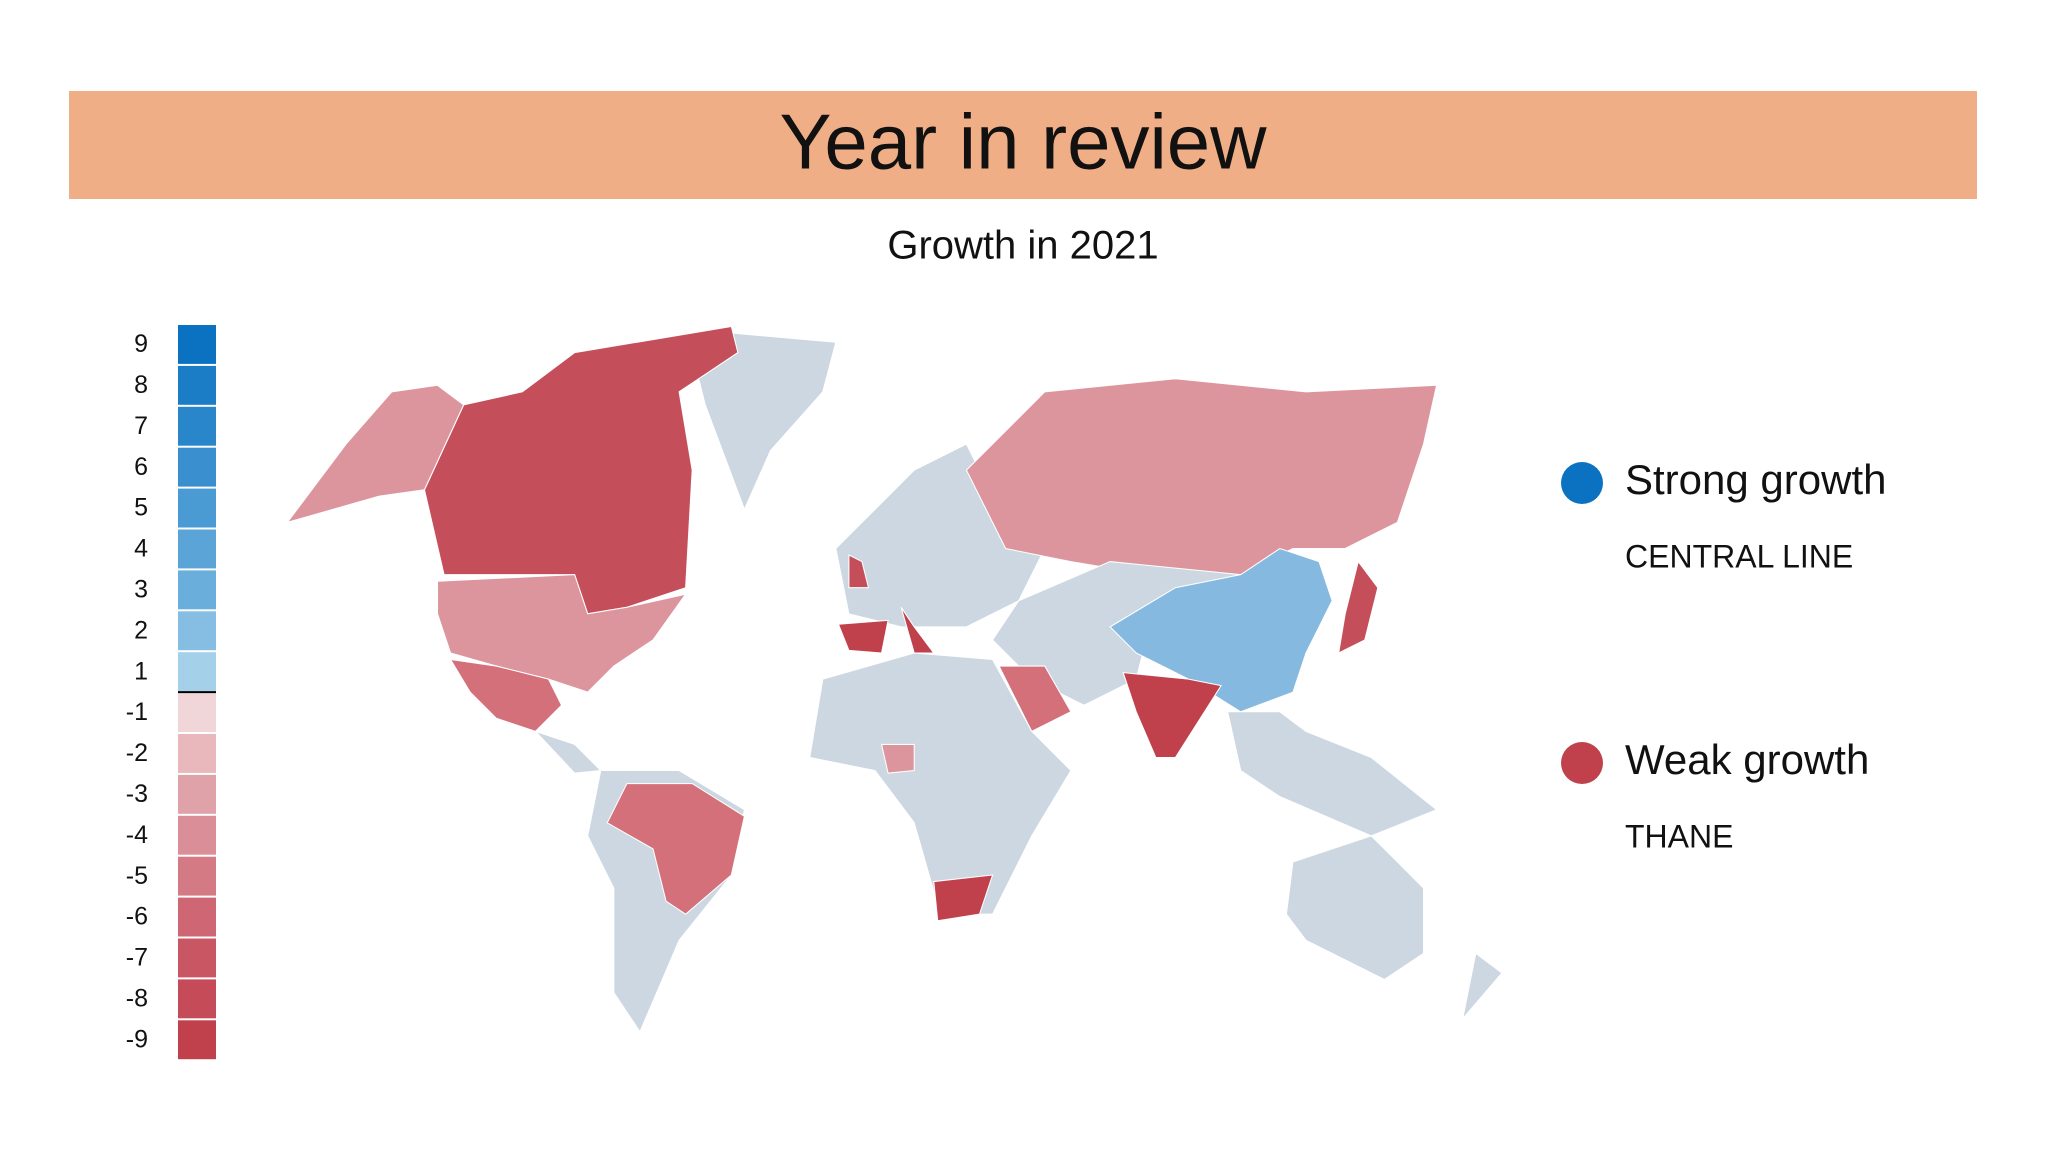  What do you see at coordinates (1035, 699) in the screenshot?
I see `saudi-arabia` at bounding box center [1035, 699].